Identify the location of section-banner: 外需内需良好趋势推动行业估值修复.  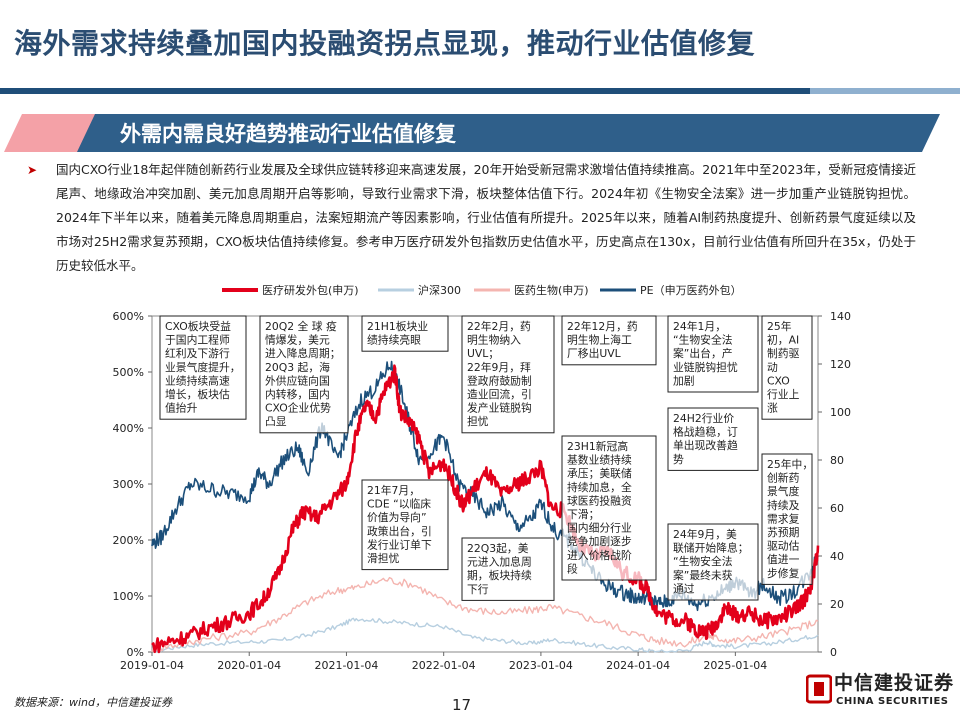
(480, 131).